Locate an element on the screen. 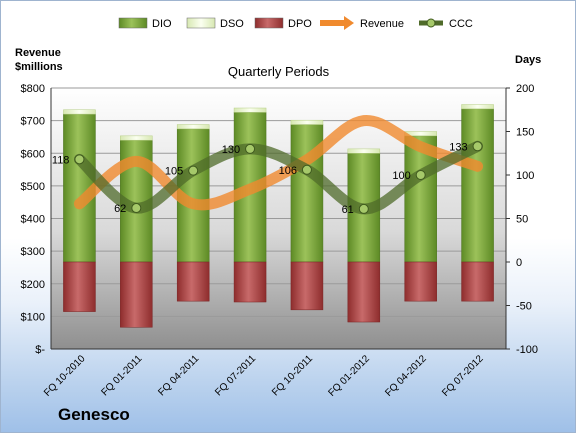 Image resolution: width=576 pixels, height=433 pixels. right-tick-label: -50 is located at coordinates (524, 307).